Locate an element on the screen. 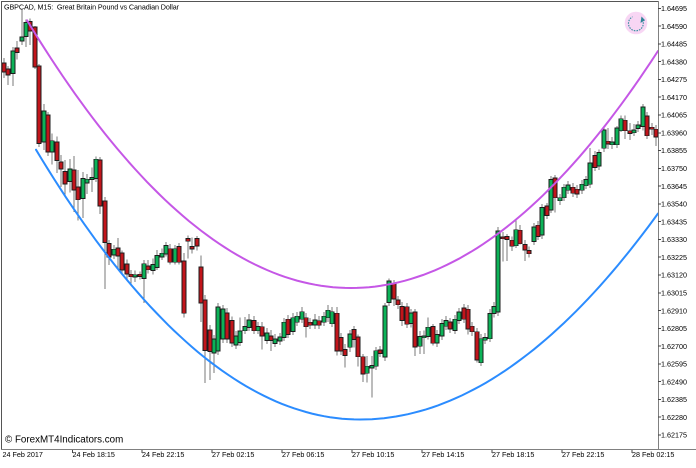 The image size is (696, 468). svg-text: 1.64590 is located at coordinates (674, 26).